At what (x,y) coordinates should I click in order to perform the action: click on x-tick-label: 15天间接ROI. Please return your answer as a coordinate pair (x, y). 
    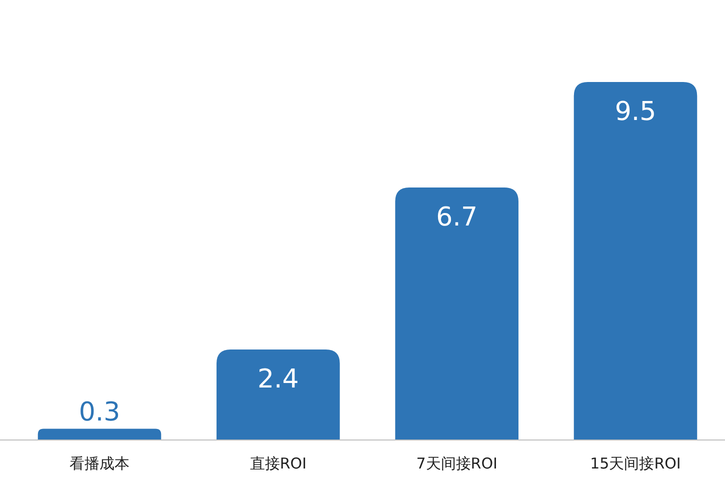
    Looking at the image, I should click on (635, 463).